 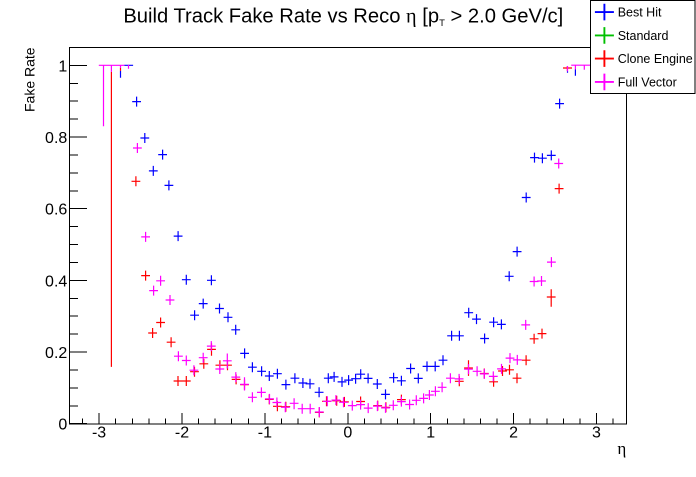 What do you see at coordinates (655, 59) in the screenshot?
I see `svg-text: Clone Engine` at bounding box center [655, 59].